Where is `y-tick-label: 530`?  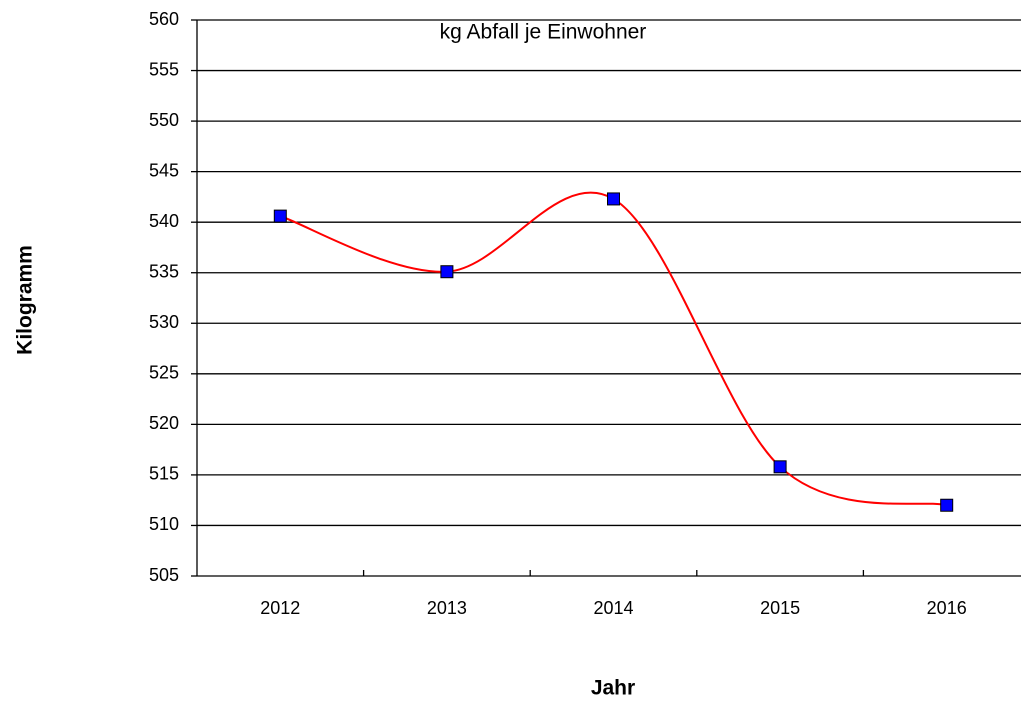
y-tick-label: 530 is located at coordinates (164, 322).